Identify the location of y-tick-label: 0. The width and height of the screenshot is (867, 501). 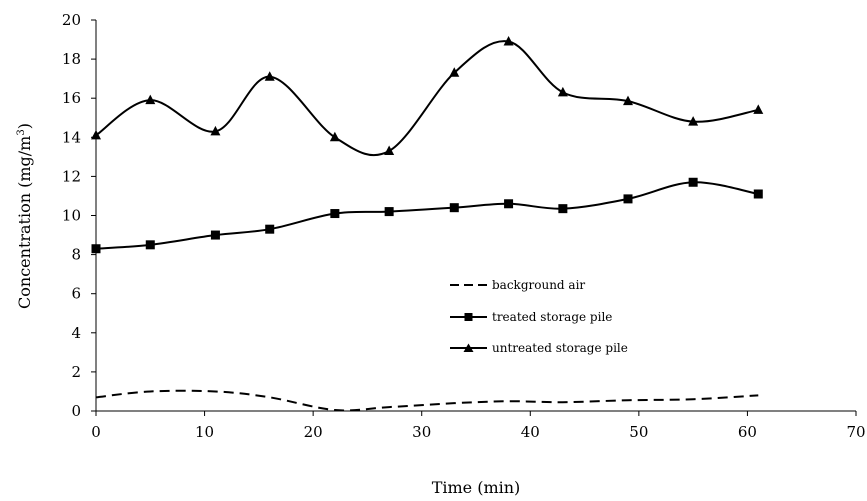
(76, 411).